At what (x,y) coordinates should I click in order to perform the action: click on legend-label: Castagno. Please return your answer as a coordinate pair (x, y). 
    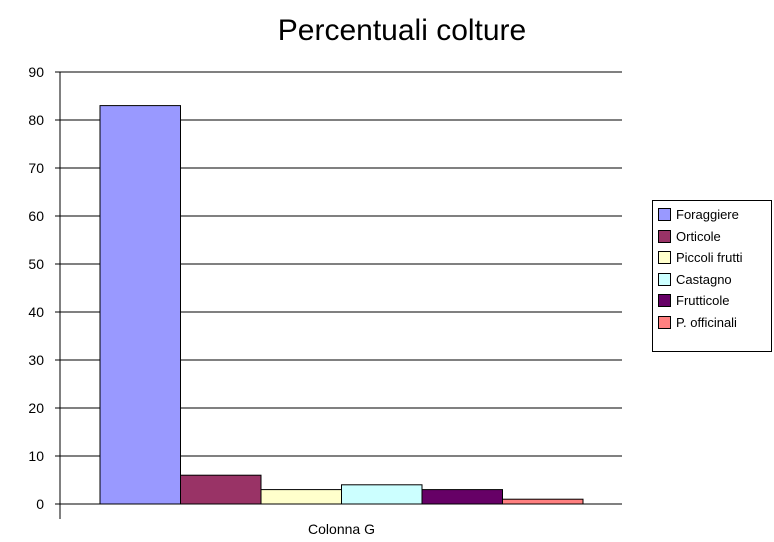
    Looking at the image, I should click on (704, 279).